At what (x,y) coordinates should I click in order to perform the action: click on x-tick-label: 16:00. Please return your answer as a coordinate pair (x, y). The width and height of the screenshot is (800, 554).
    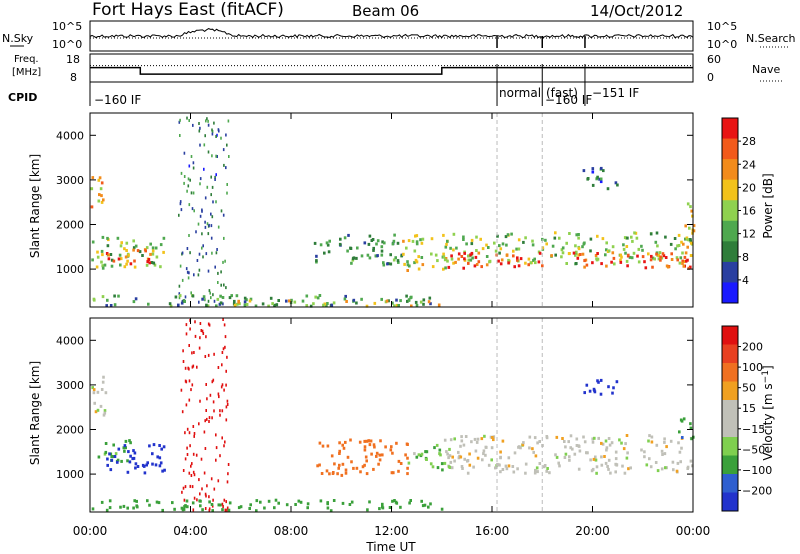
    Looking at the image, I should click on (492, 531).